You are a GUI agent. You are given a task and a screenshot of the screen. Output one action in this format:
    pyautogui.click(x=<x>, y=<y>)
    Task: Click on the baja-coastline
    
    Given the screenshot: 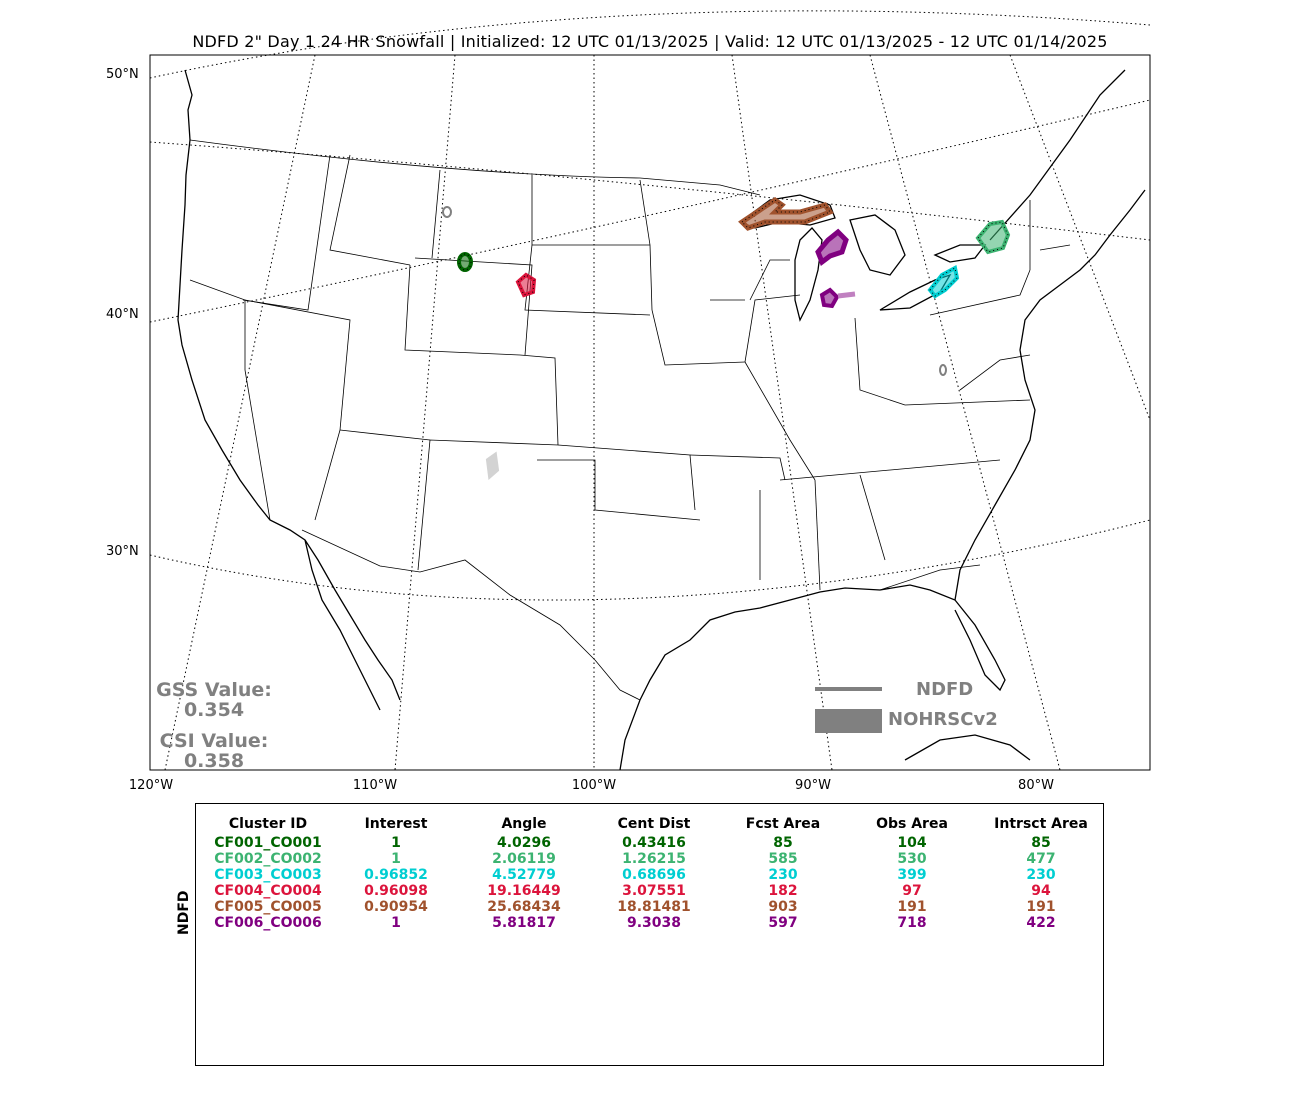 What is the action you would take?
    pyautogui.click(x=342, y=625)
    